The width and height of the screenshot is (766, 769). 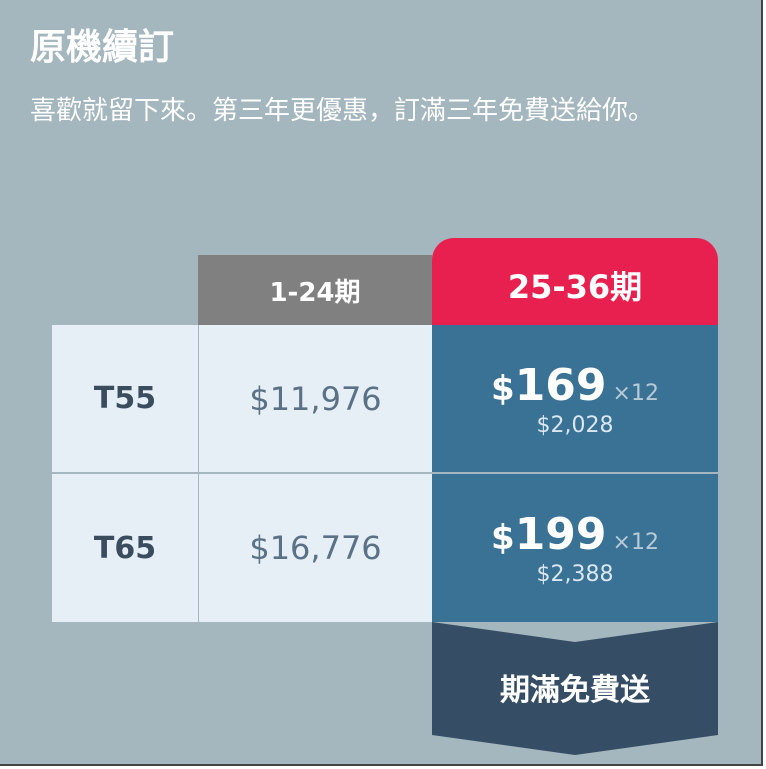 I want to click on model-t65: T65, so click(x=125, y=548).